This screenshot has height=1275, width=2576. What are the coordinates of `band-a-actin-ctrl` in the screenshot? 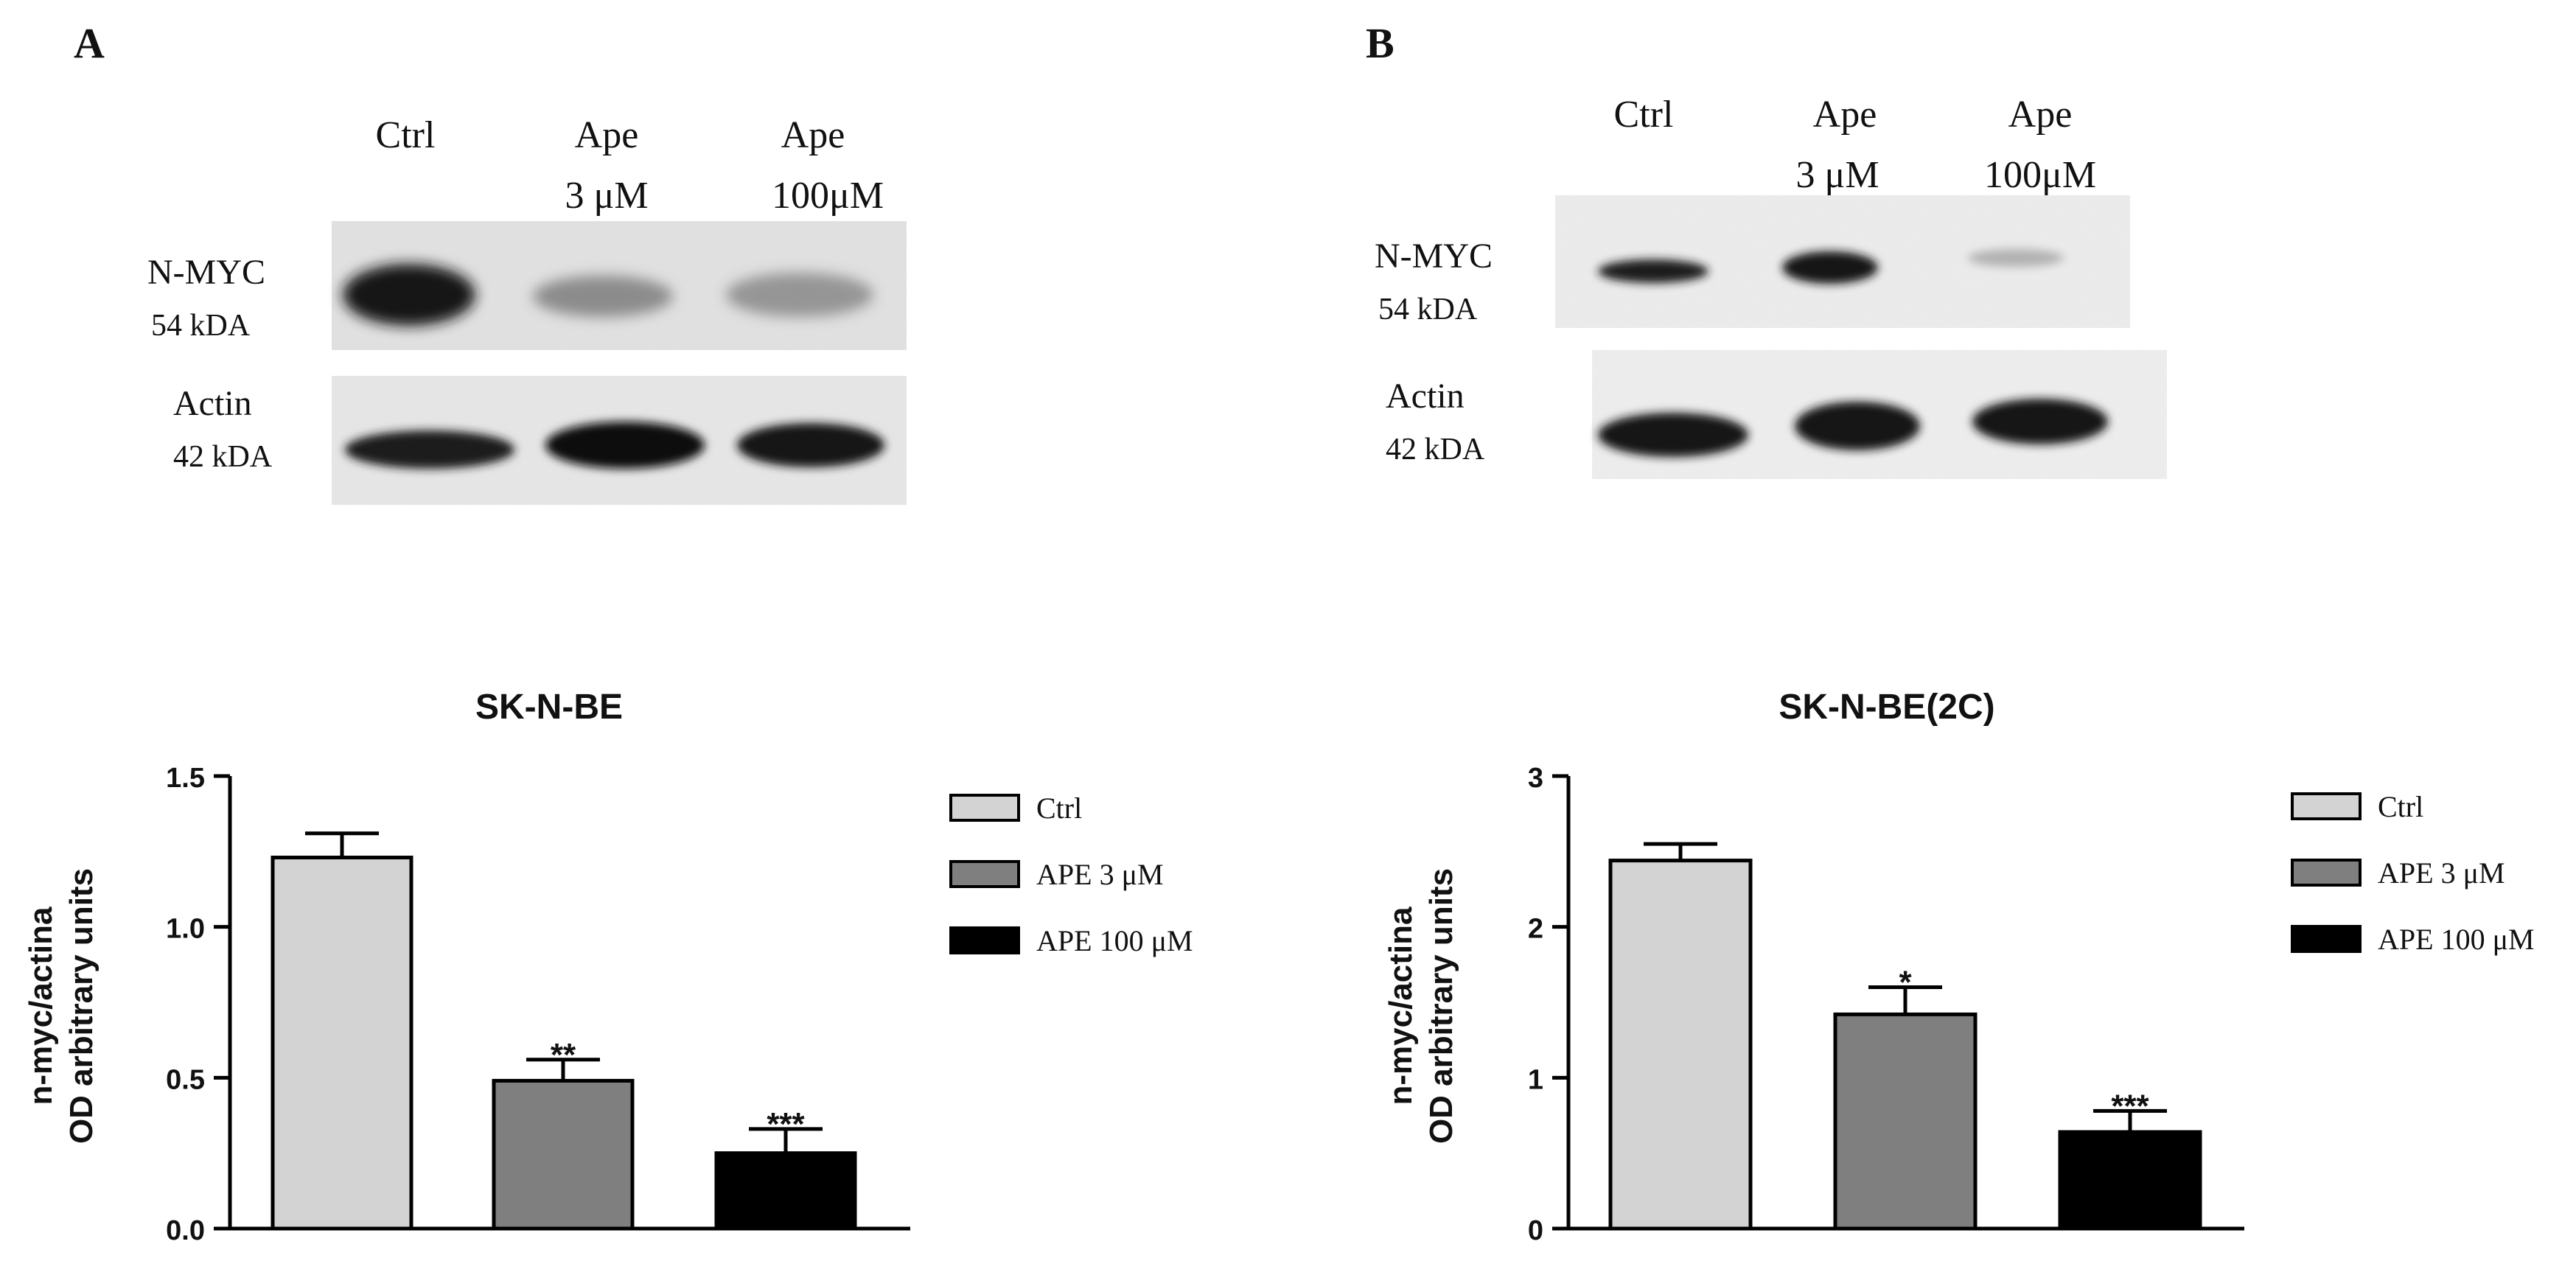 It's located at (429, 450).